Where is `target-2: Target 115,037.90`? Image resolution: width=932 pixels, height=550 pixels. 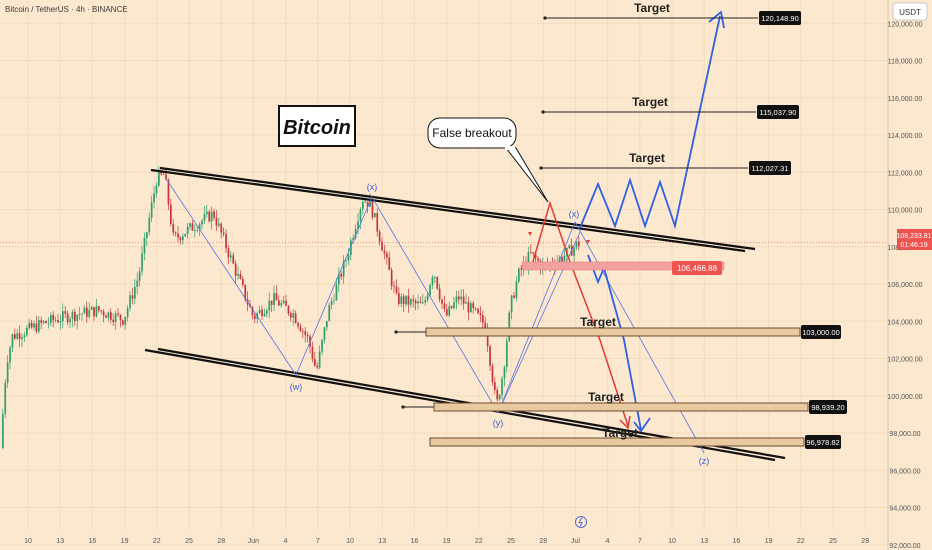
target-2: Target 115,037.90 is located at coordinates (670, 107).